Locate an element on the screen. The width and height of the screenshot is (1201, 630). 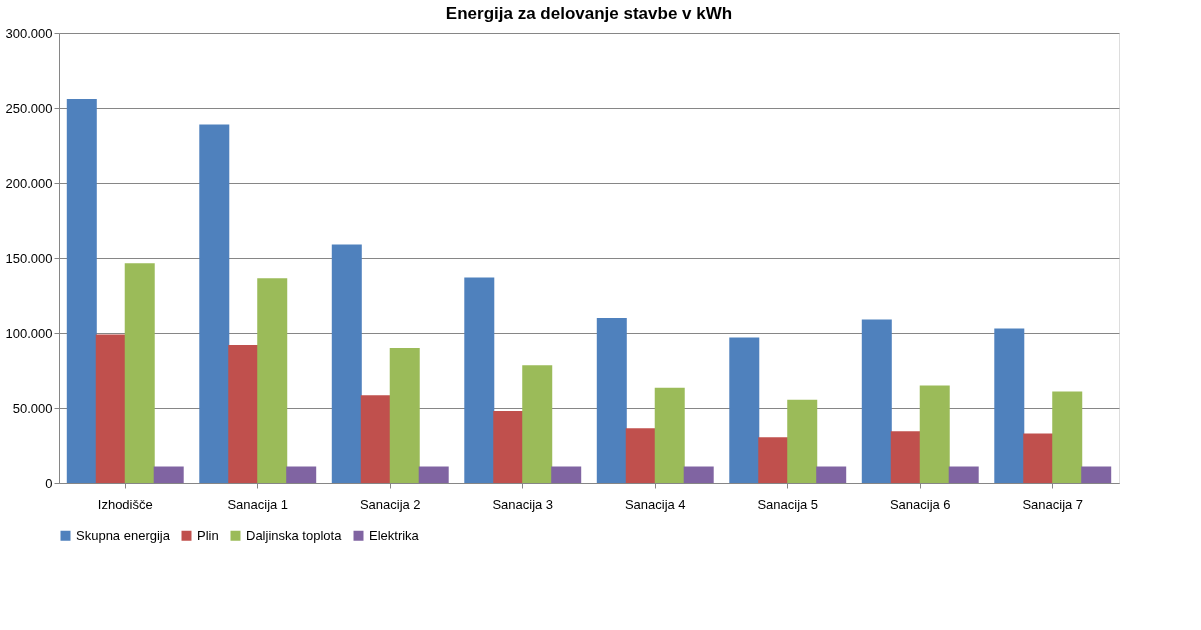
y-tick-label: 300.000 is located at coordinates (29, 33).